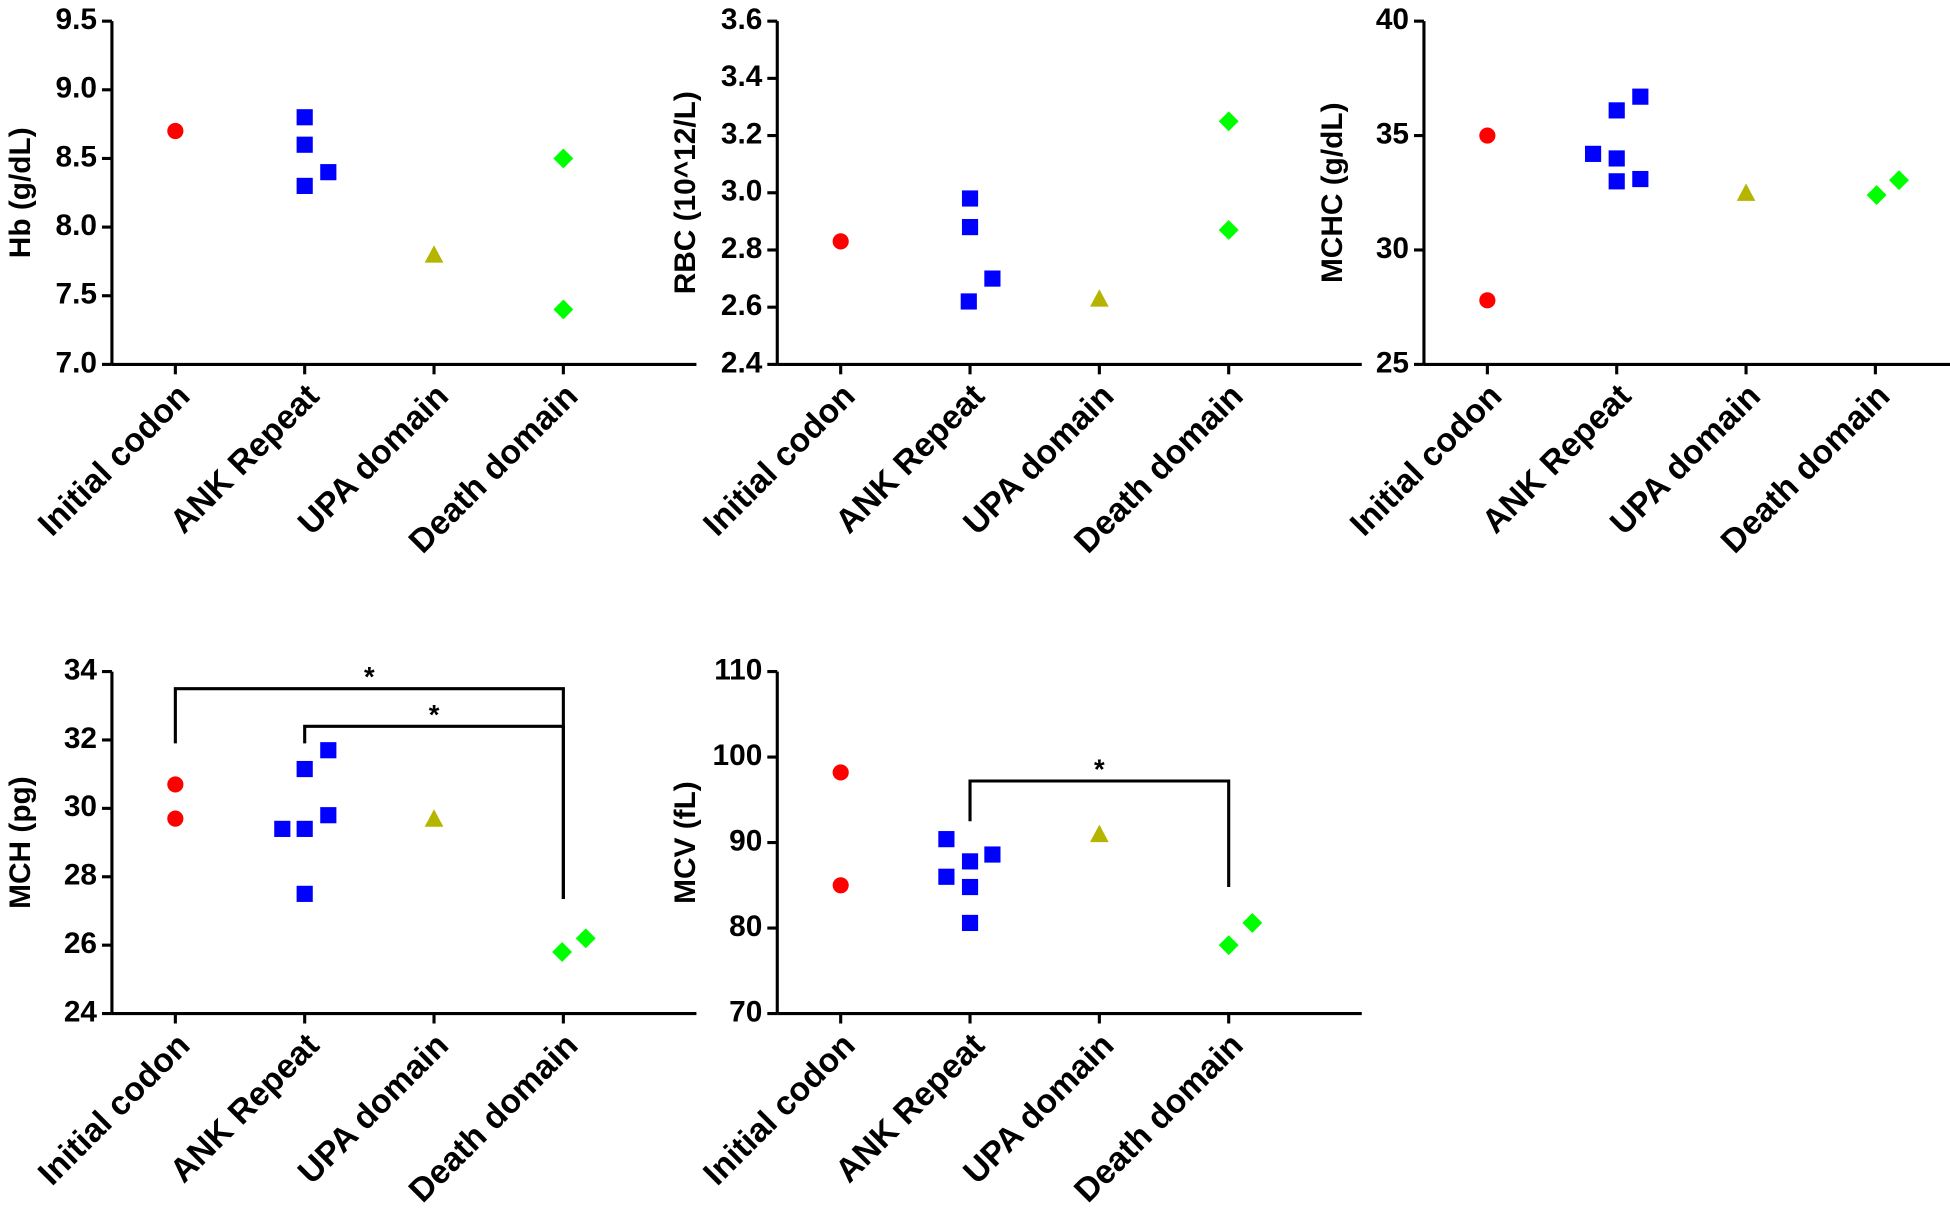 The image size is (1950, 1222). What do you see at coordinates (745, 1011) in the screenshot?
I see `y-tick-label: 70` at bounding box center [745, 1011].